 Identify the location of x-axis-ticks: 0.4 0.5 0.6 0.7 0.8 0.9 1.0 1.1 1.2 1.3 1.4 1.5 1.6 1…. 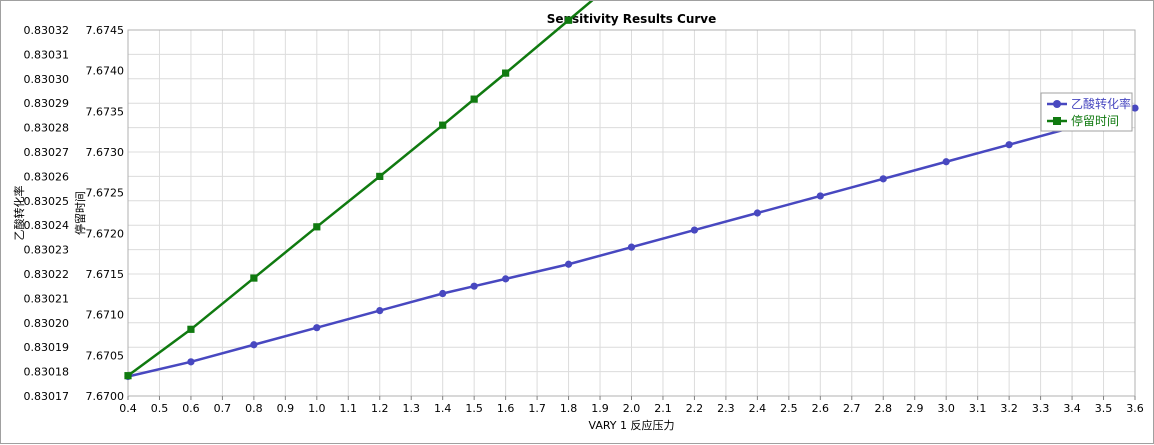
(631, 405).